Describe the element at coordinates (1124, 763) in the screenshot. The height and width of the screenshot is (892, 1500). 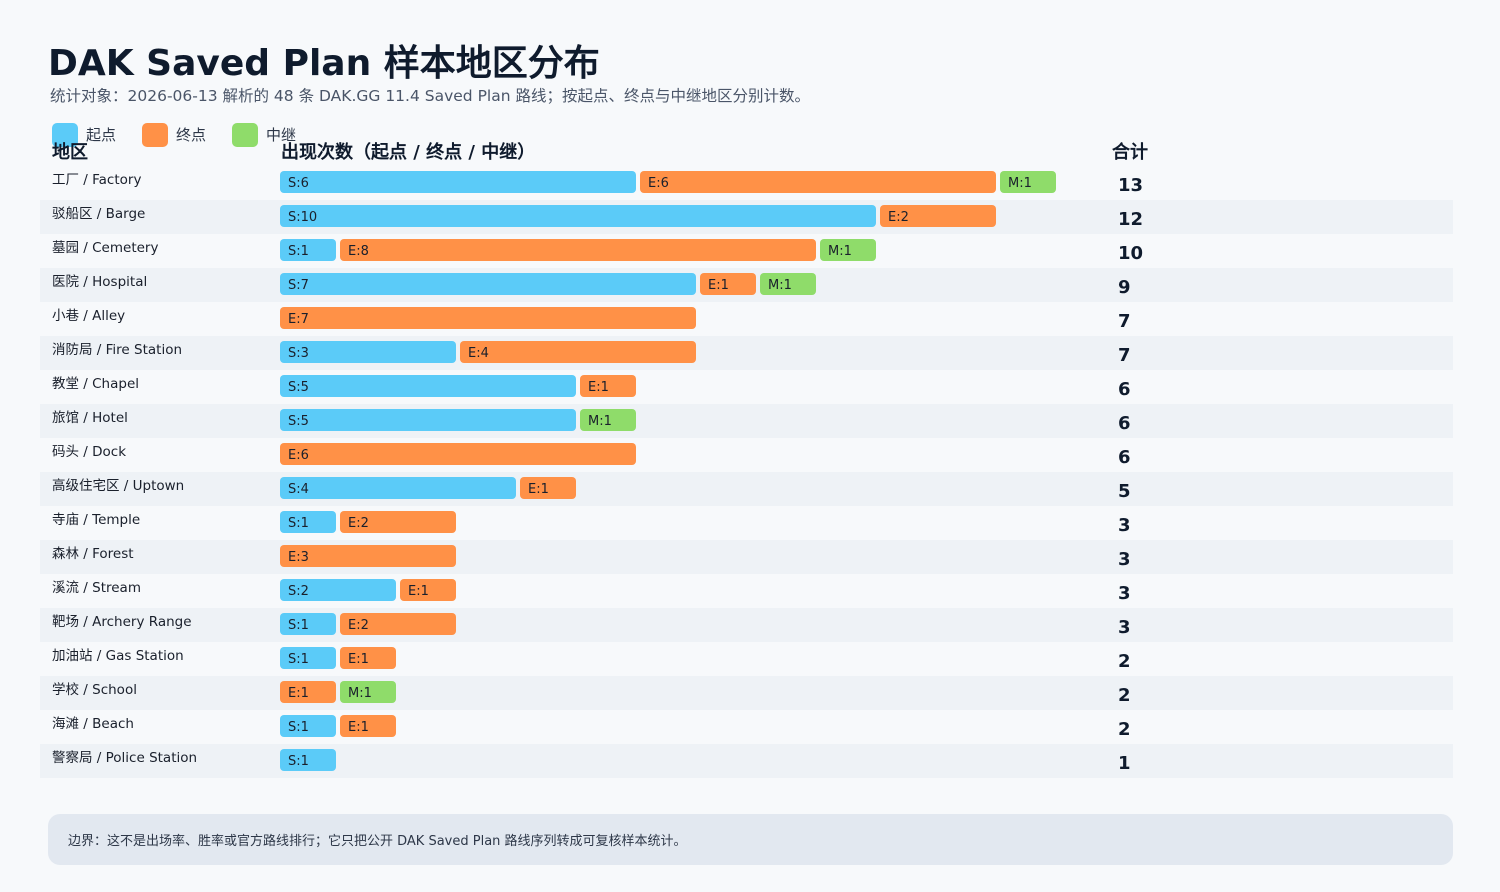
I see `row-total: 1` at that location.